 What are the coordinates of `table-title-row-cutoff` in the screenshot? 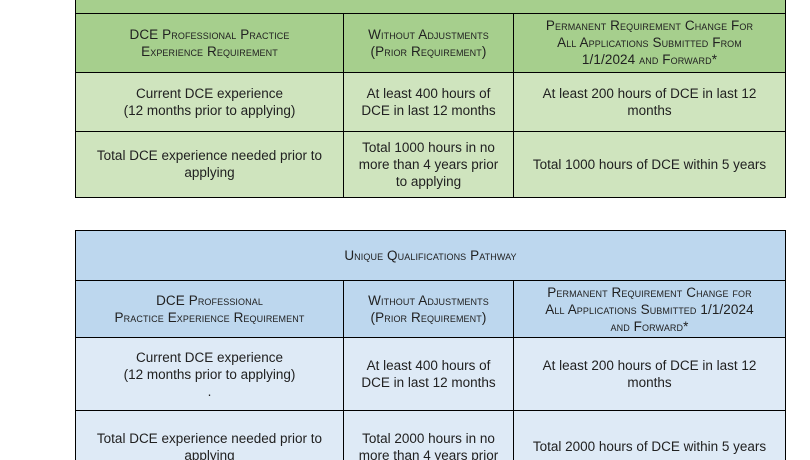 It's located at (430, 7).